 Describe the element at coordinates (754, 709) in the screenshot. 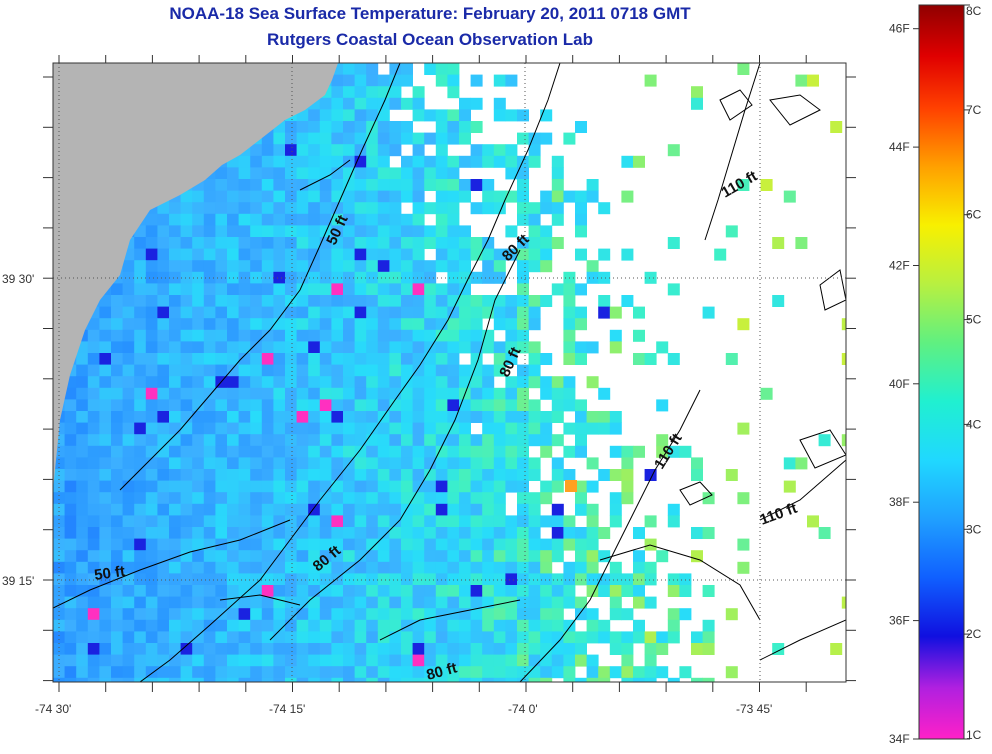

I see `x-tick-label-73-45: -73 45'` at that location.